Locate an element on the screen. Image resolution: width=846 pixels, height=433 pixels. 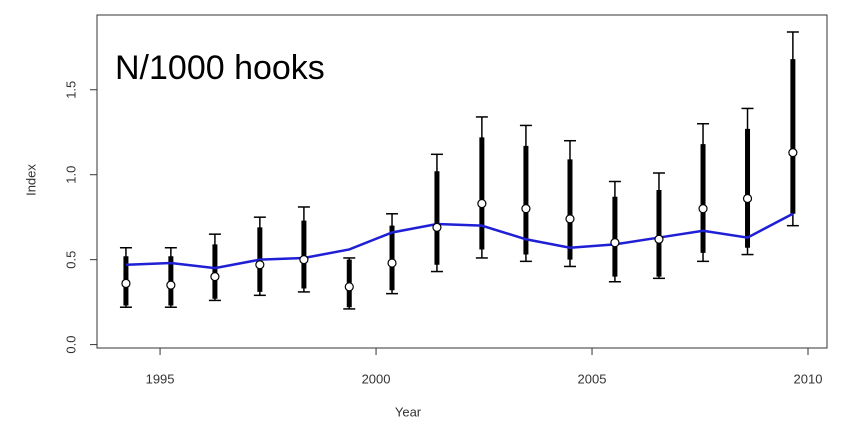
x-tick-label: 2005 is located at coordinates (592, 378).